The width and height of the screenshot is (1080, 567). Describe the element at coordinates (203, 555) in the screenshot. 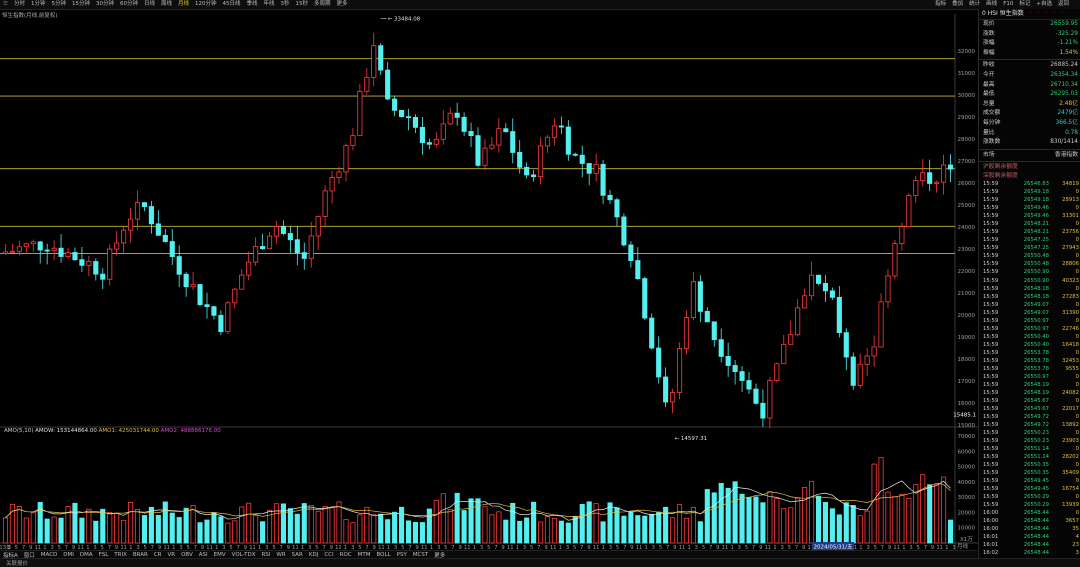

I see `indicator-tab: ASI` at that location.